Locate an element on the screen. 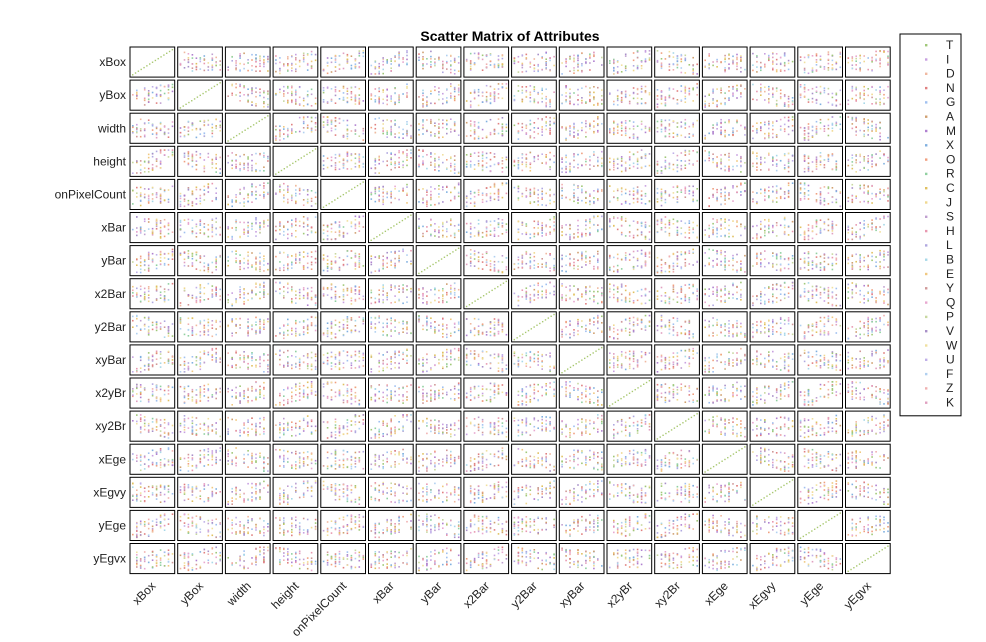  cell-xEgvy-vs-x2yBr is located at coordinates (629, 492).